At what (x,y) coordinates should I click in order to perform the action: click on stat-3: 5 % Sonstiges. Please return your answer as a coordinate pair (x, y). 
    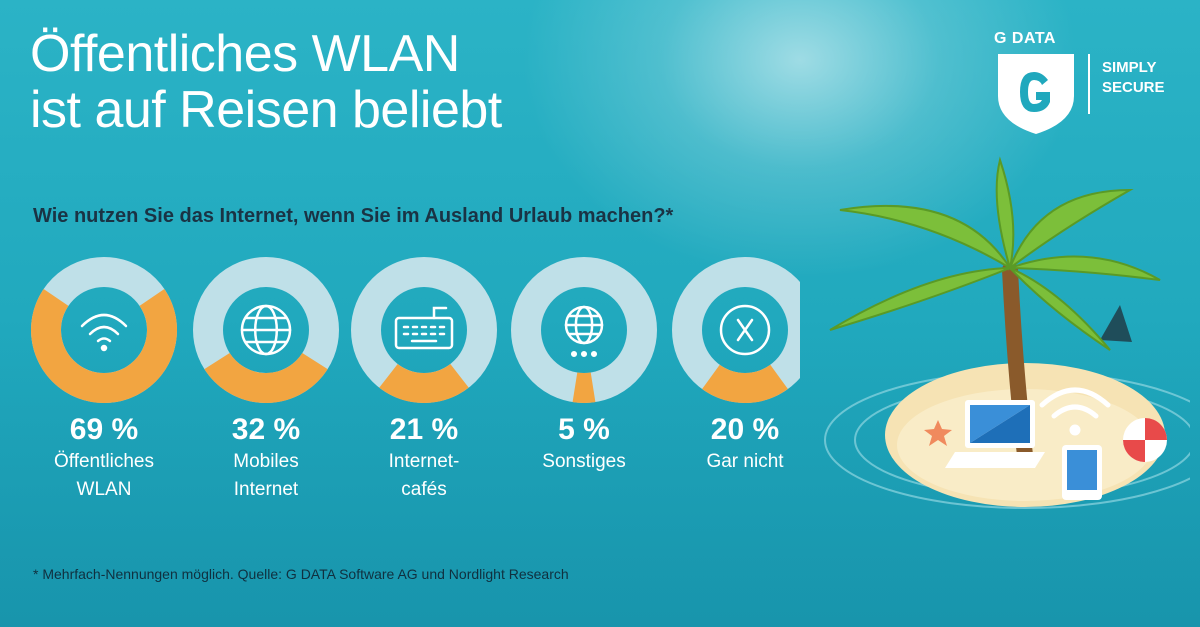
    Looking at the image, I should click on (584, 444).